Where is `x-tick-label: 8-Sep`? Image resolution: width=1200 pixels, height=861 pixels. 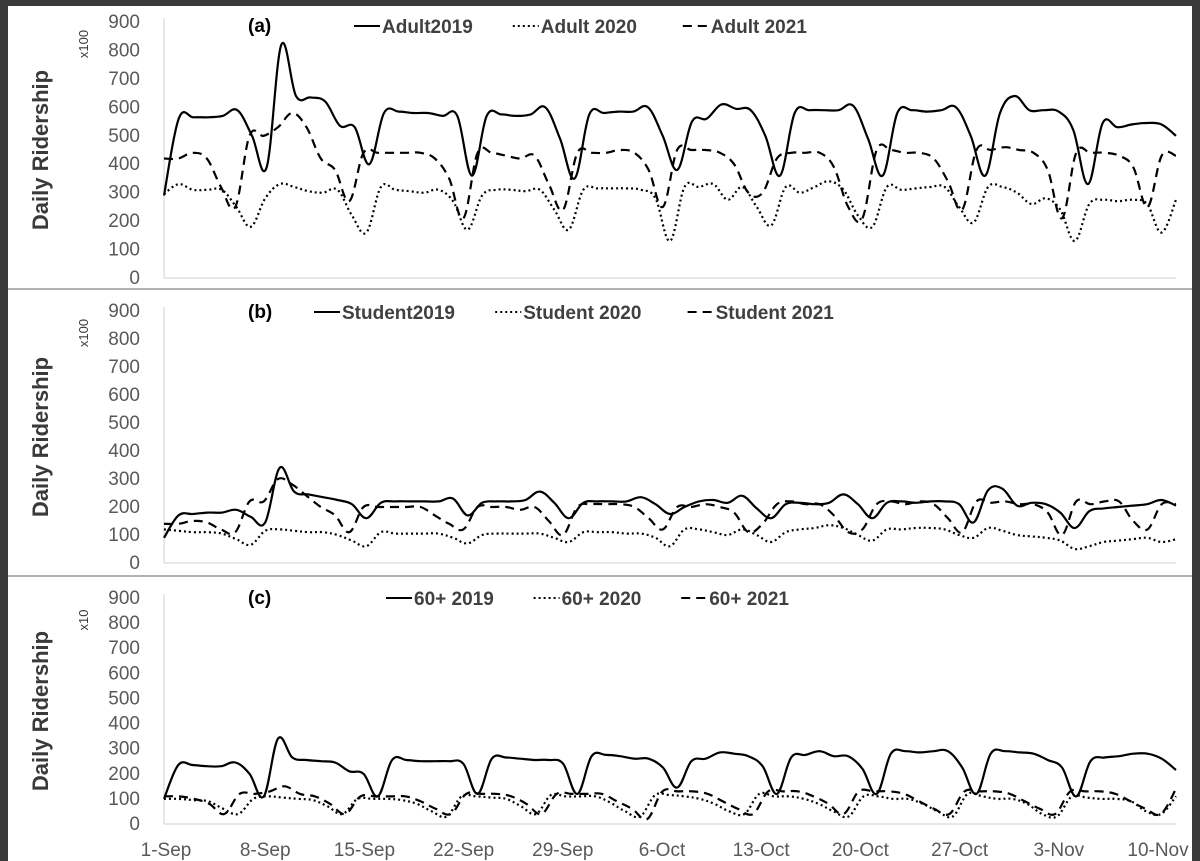 x-tick-label: 8-Sep is located at coordinates (265, 850).